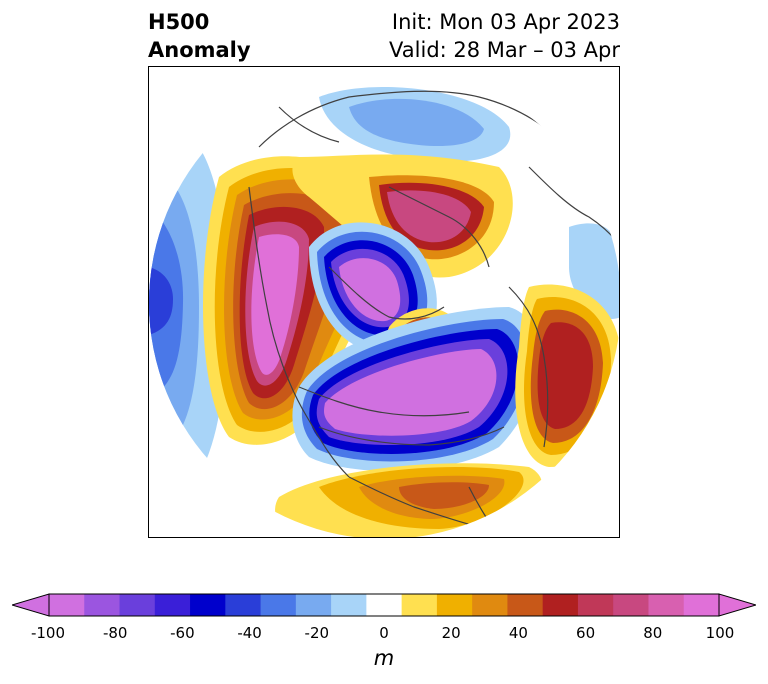 The width and height of the screenshot is (768, 684). I want to click on colorbar-max-extension, so click(737, 605).